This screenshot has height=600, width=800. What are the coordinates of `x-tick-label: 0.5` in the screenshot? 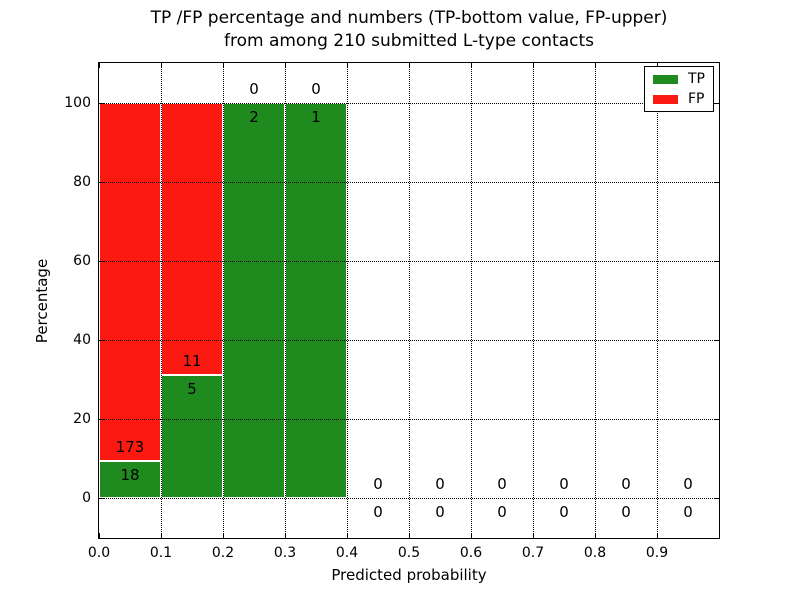 It's located at (409, 553).